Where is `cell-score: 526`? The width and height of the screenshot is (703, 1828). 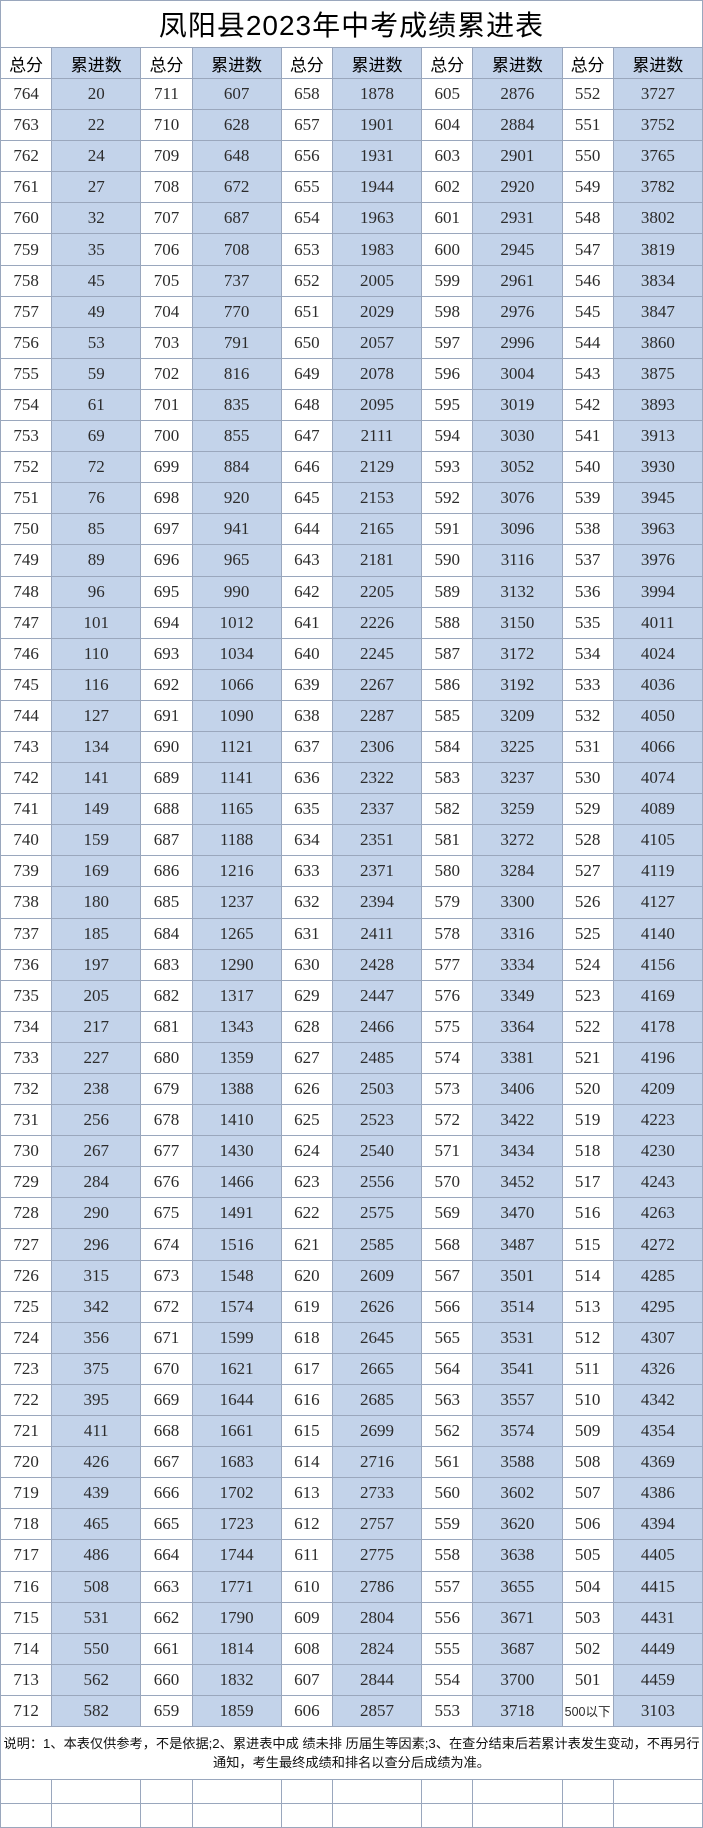 cell-score: 526 is located at coordinates (587, 902).